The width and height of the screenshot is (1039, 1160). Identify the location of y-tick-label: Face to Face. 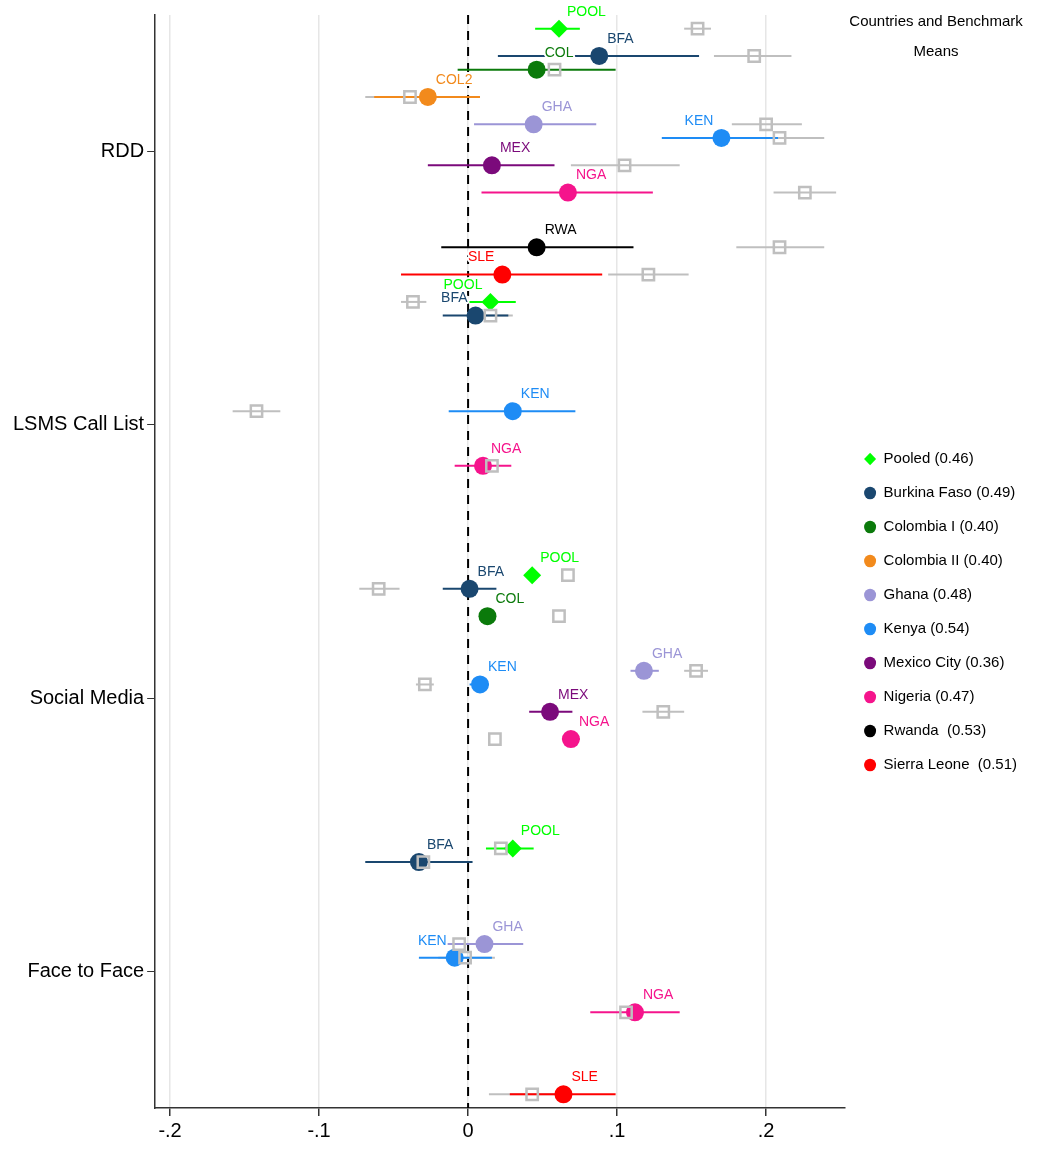
(86, 969).